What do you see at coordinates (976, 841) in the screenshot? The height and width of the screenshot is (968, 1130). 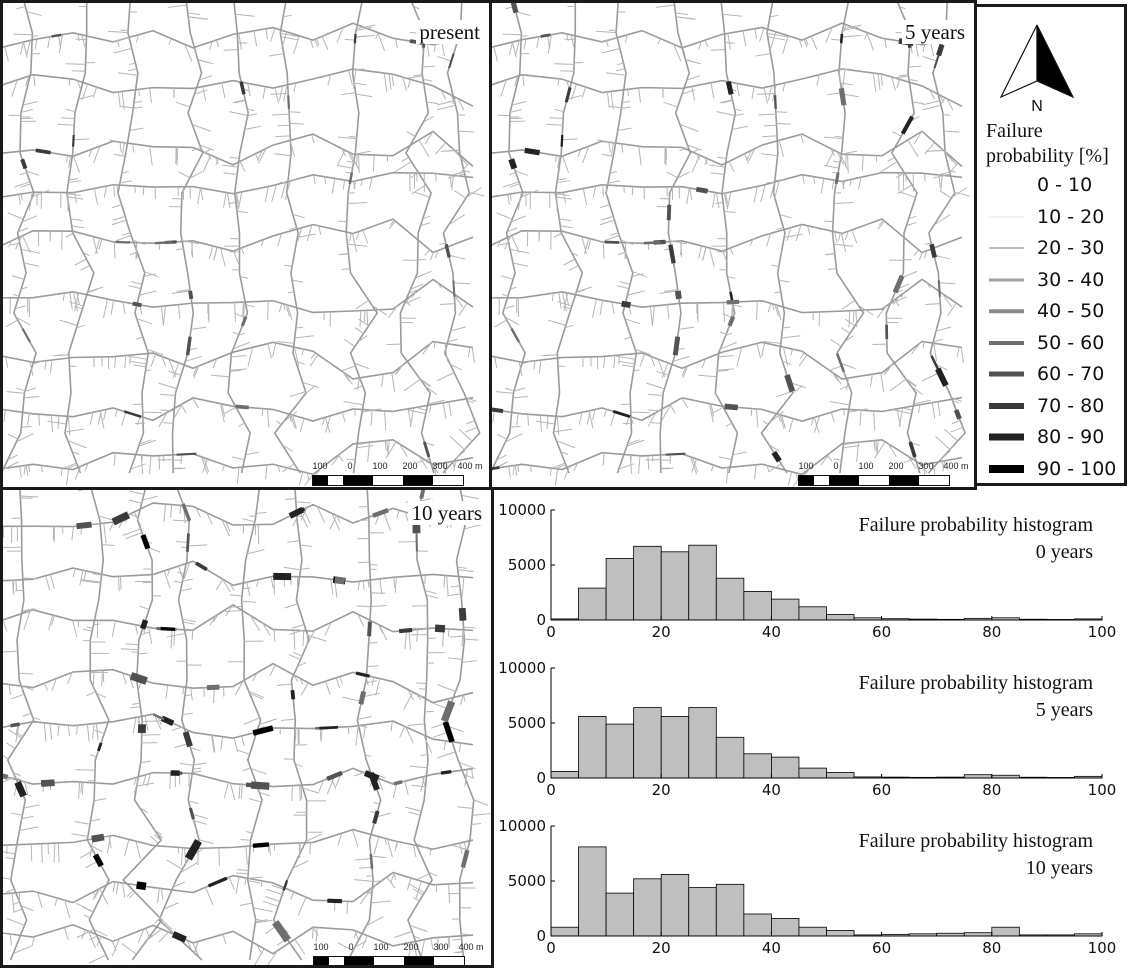 I see `histogram-title: Failure probability histogram` at bounding box center [976, 841].